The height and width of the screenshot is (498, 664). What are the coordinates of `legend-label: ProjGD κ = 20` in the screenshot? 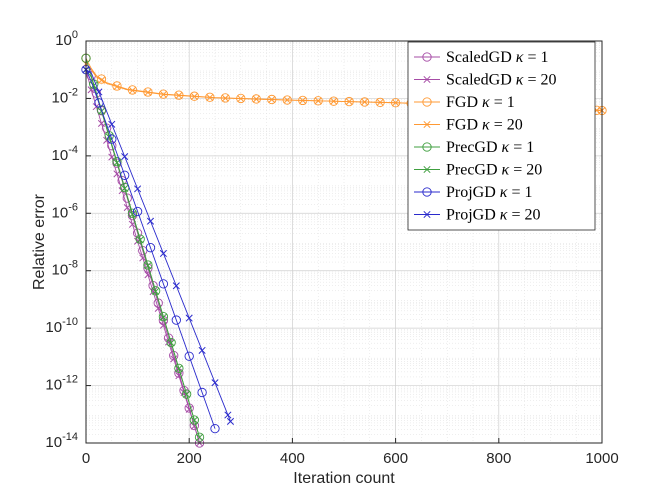 It's located at (493, 215).